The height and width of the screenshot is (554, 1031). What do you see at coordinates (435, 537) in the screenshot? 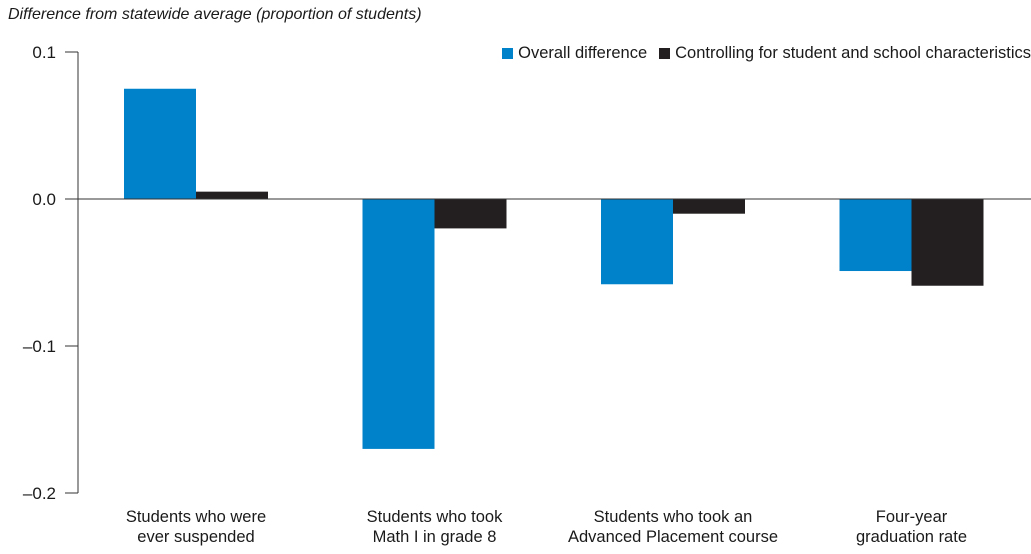
I see `category-label: Math I in grade 8` at bounding box center [435, 537].